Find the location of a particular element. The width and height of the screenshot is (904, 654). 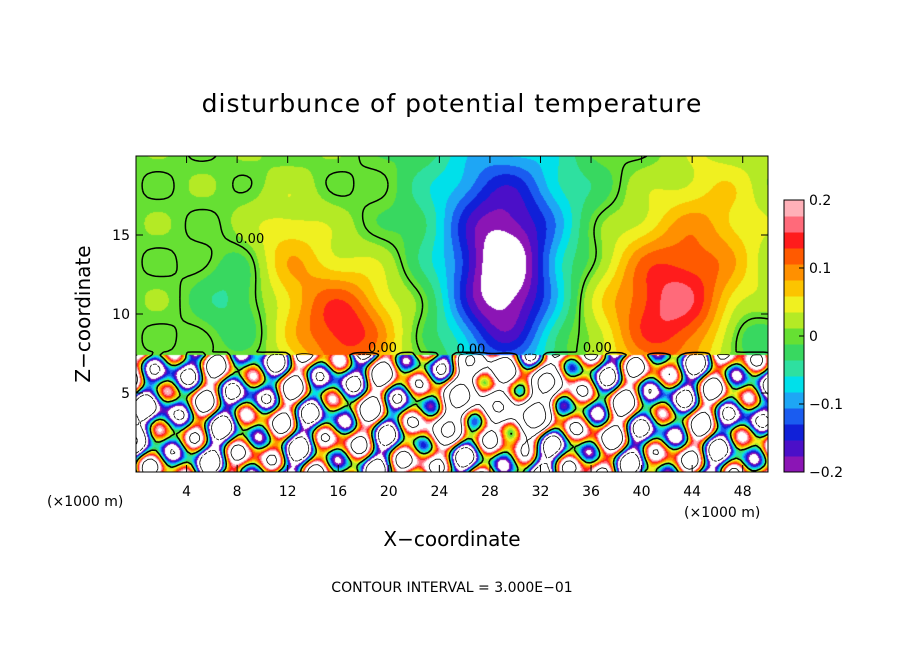

colorbar-tick-label: −0.2 is located at coordinates (826, 473).